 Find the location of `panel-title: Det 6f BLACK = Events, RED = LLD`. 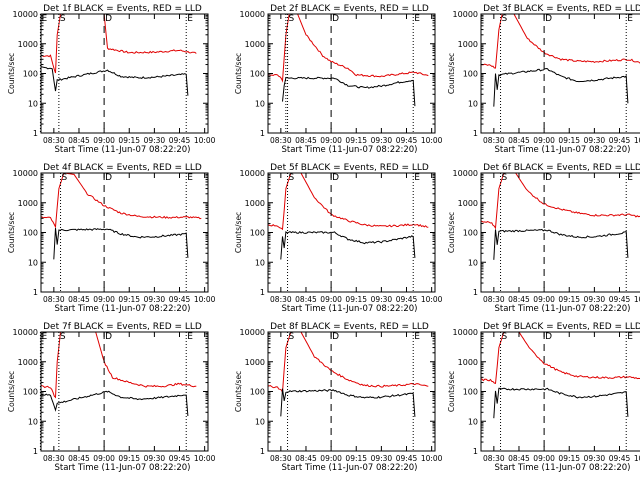

panel-title: Det 6f BLACK = Events, RED = LLD is located at coordinates (561, 168).